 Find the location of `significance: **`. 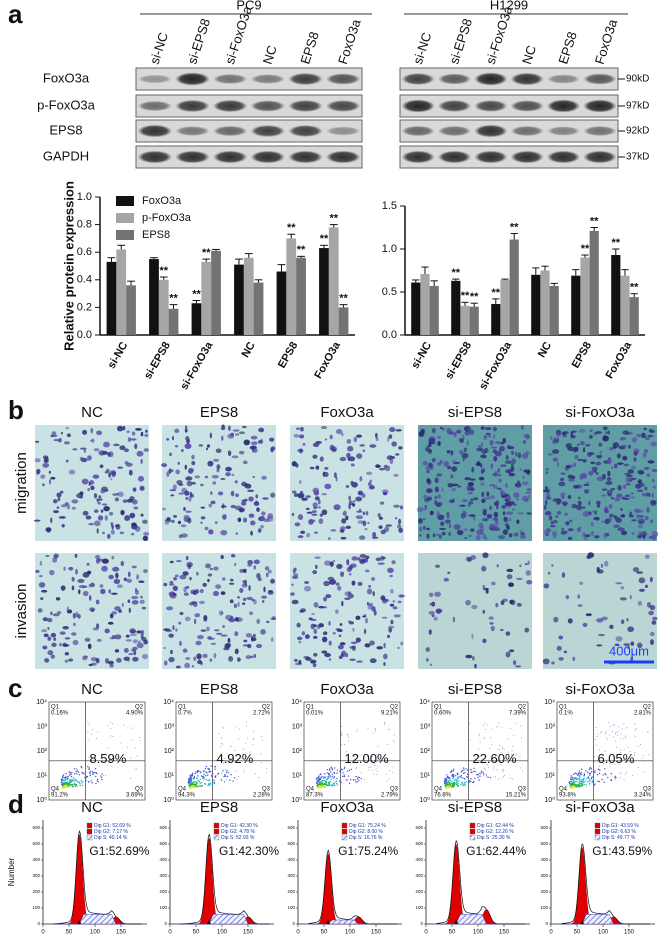

significance: ** is located at coordinates (616, 243).